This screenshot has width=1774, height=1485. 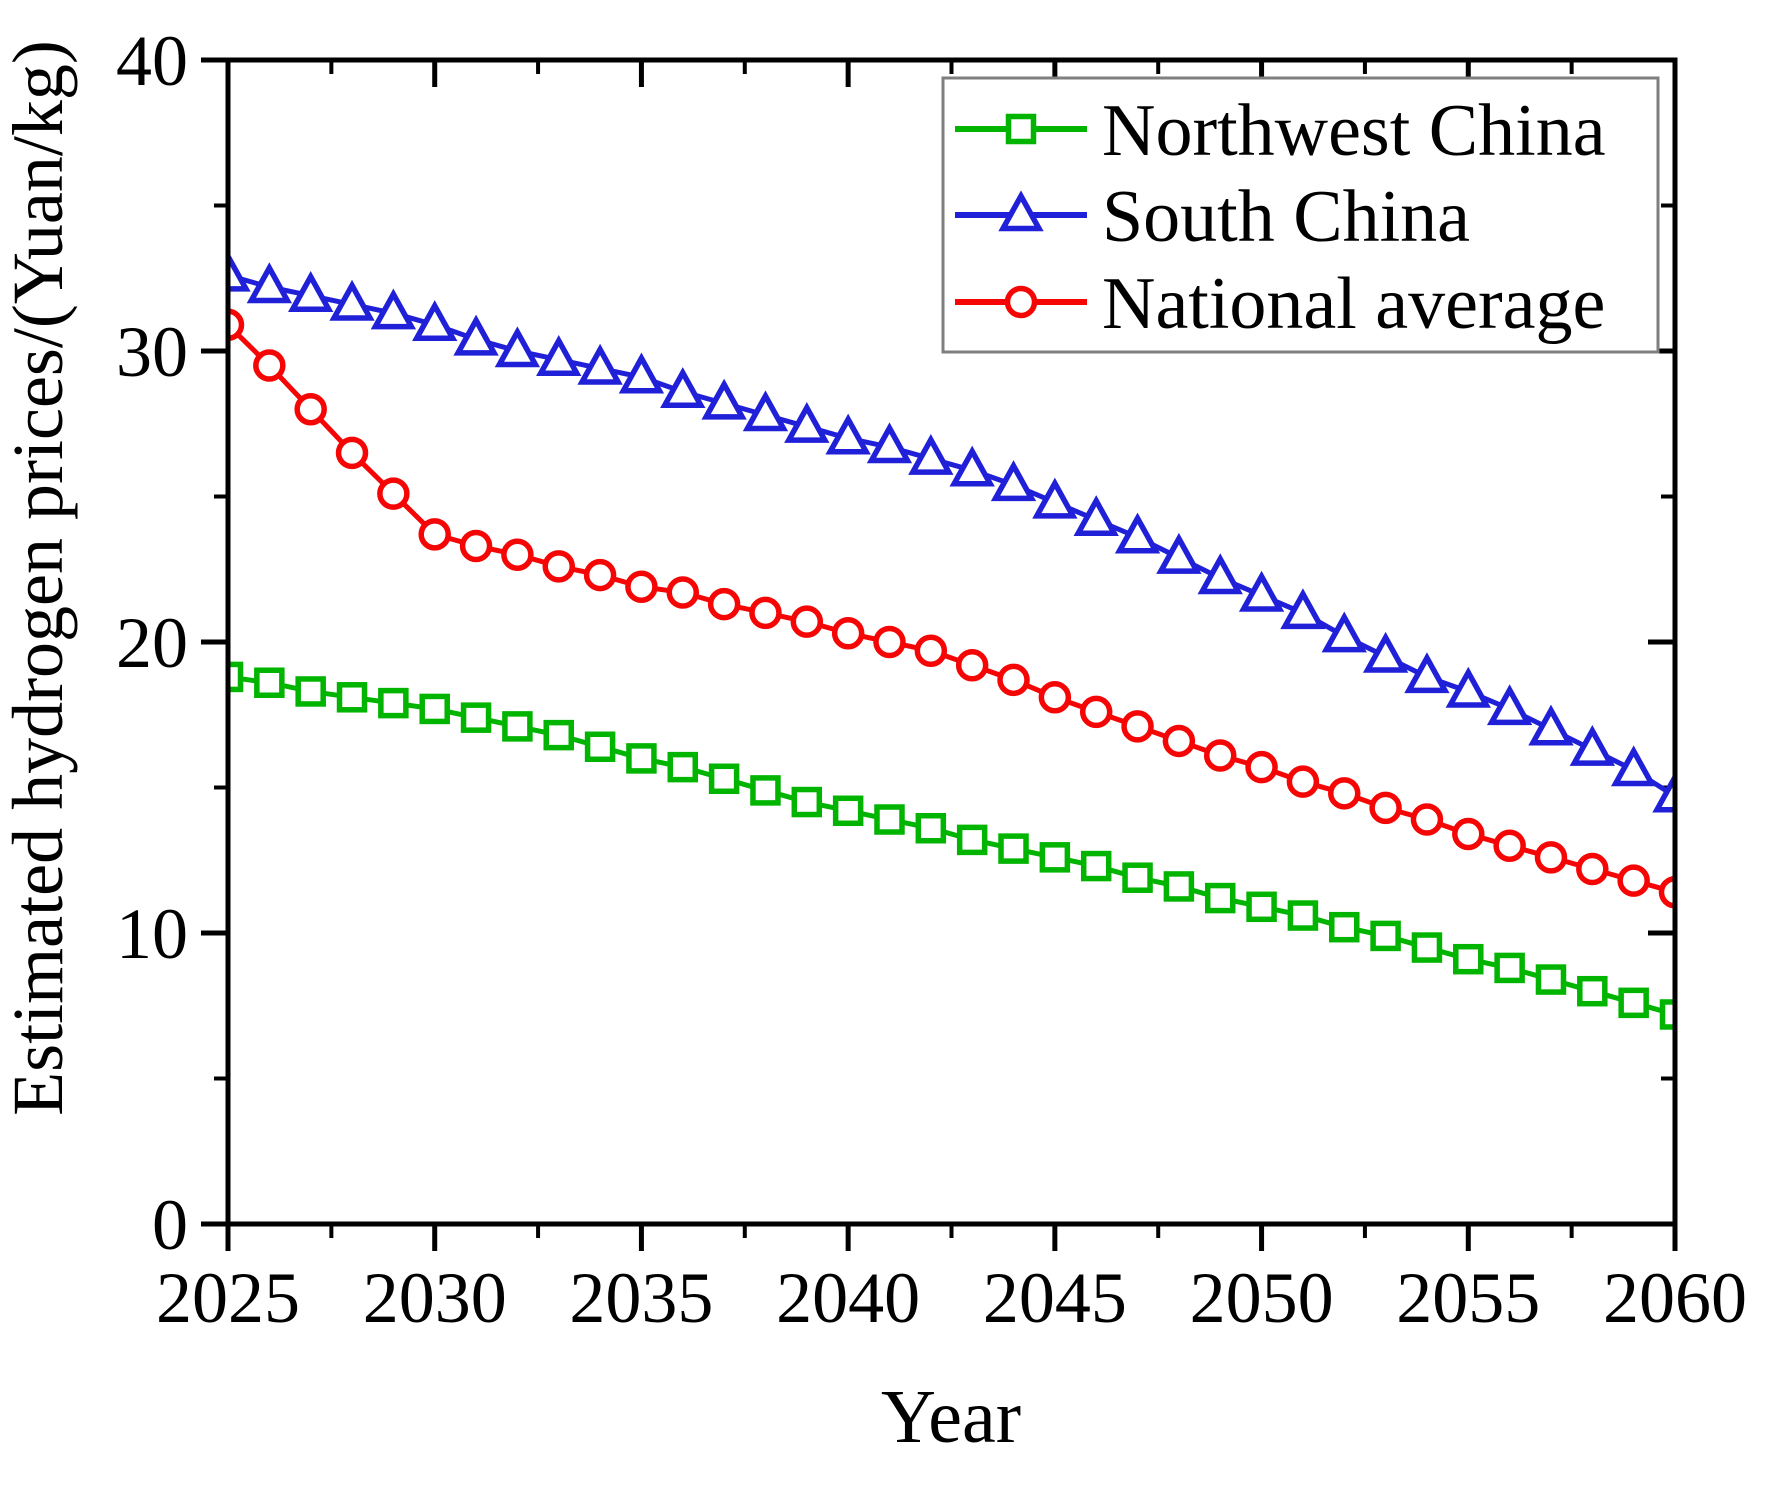 What do you see at coordinates (152, 643) in the screenshot?
I see `y-tick-label: 20` at bounding box center [152, 643].